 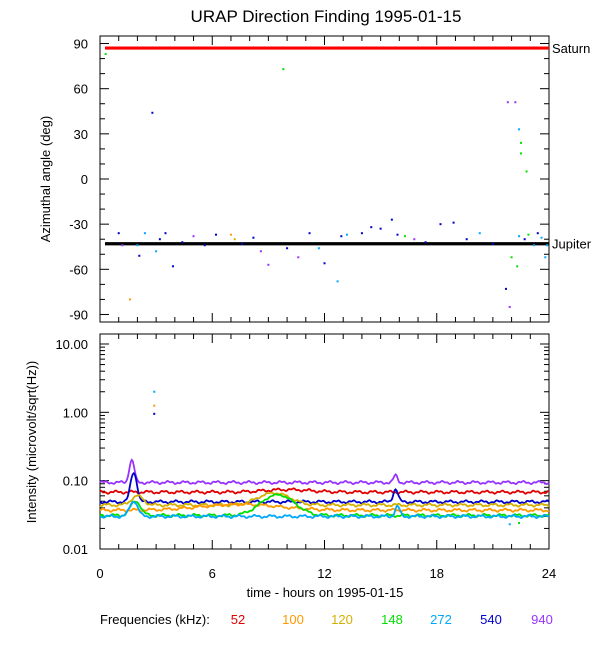 What do you see at coordinates (45, 179) in the screenshot?
I see `azimuth-y-axis-label: Azimuthal angle (deg)` at bounding box center [45, 179].